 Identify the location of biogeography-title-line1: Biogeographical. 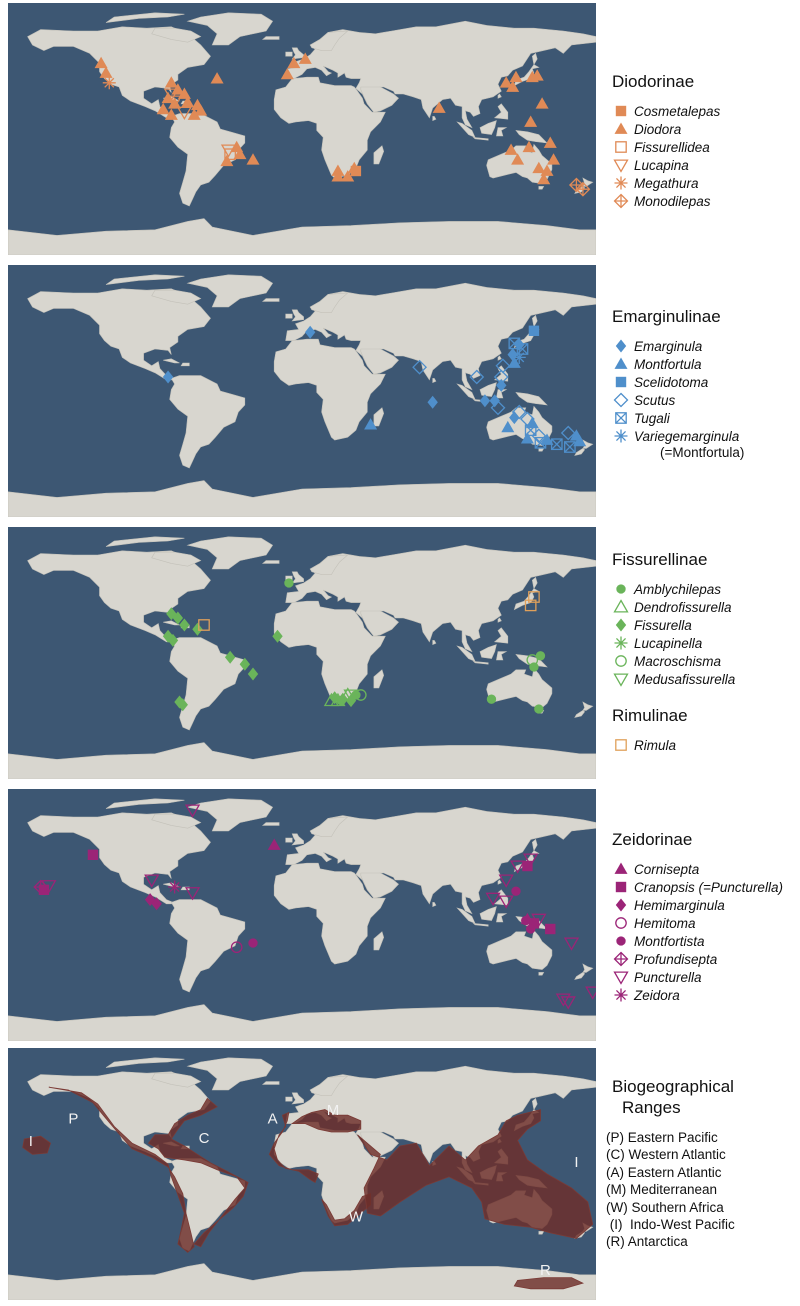
(673, 1086).